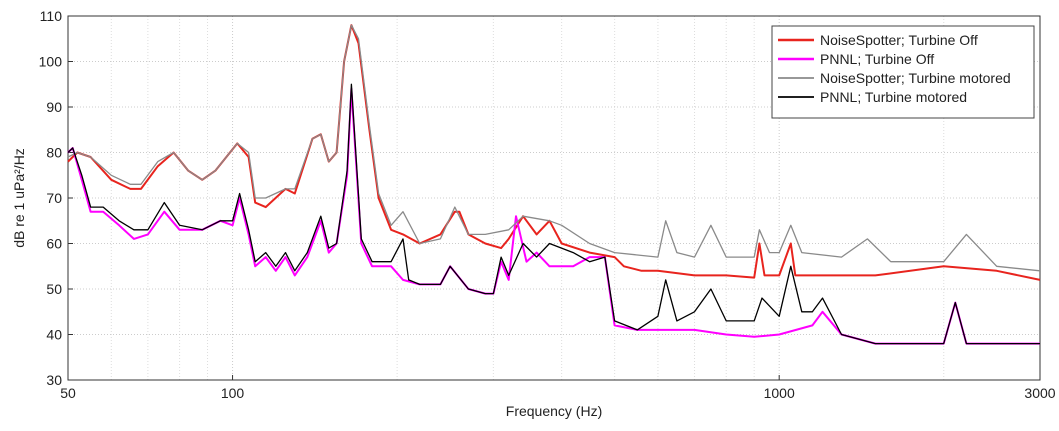 The height and width of the screenshot is (431, 1059). I want to click on legend-label: PNNL; Turbine Off, so click(877, 59).